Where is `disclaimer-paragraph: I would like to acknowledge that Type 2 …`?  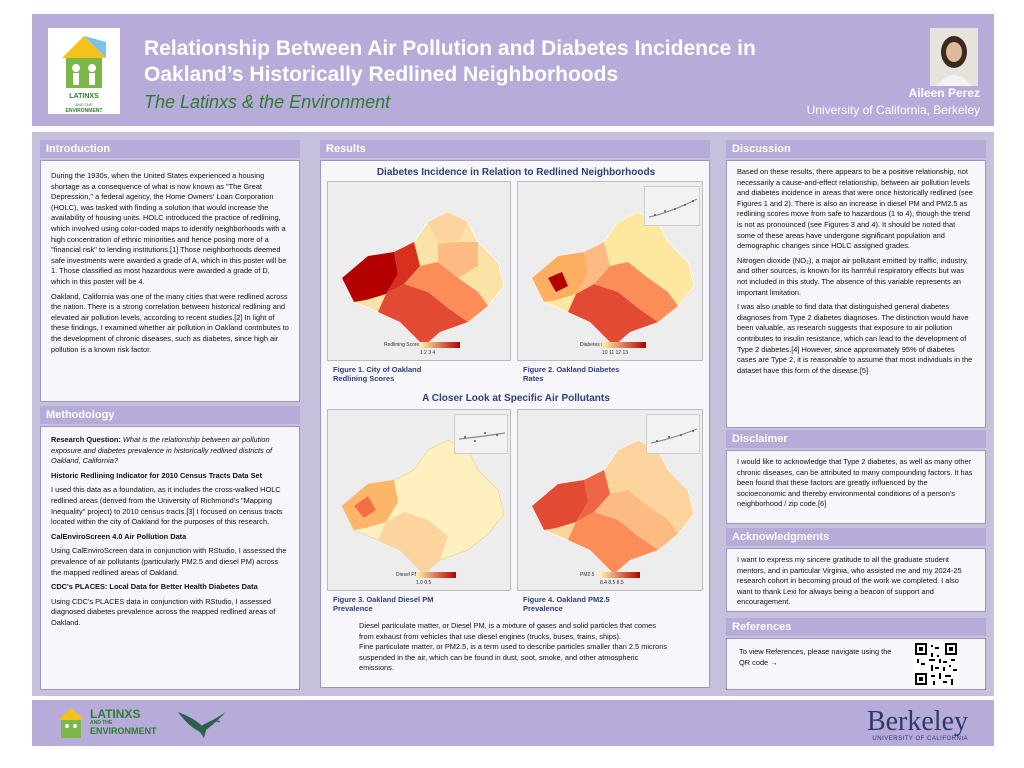 disclaimer-paragraph: I would like to acknowledge that Type 2 … is located at coordinates (855, 483).